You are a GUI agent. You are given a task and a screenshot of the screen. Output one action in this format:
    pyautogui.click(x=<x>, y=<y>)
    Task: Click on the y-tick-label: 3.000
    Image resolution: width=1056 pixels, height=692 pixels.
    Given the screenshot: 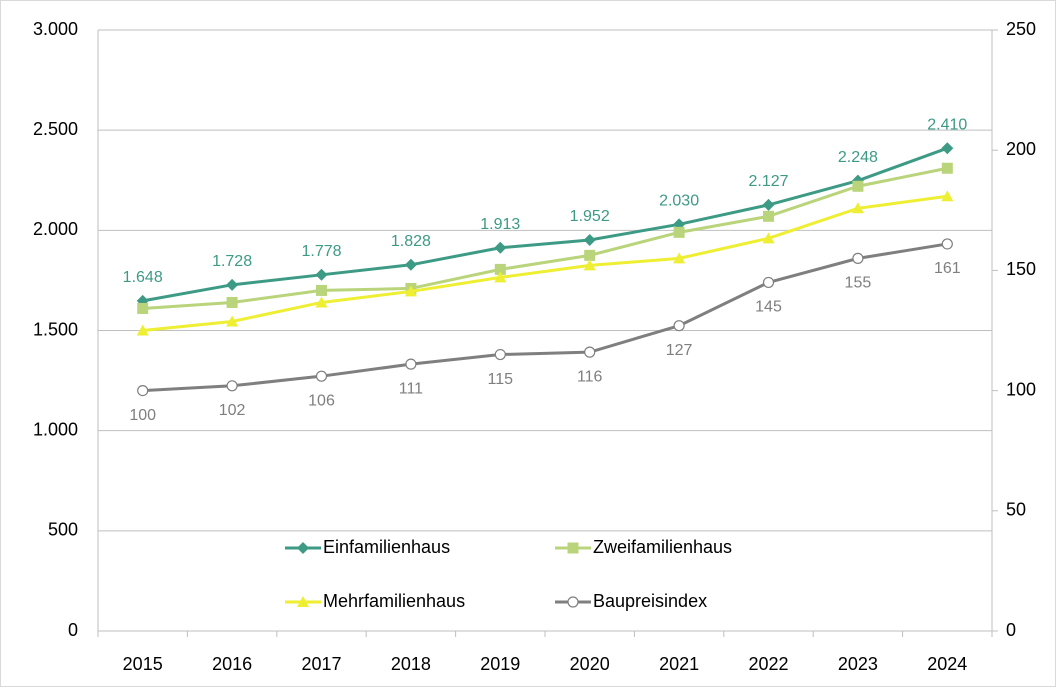 What is the action you would take?
    pyautogui.click(x=55, y=29)
    